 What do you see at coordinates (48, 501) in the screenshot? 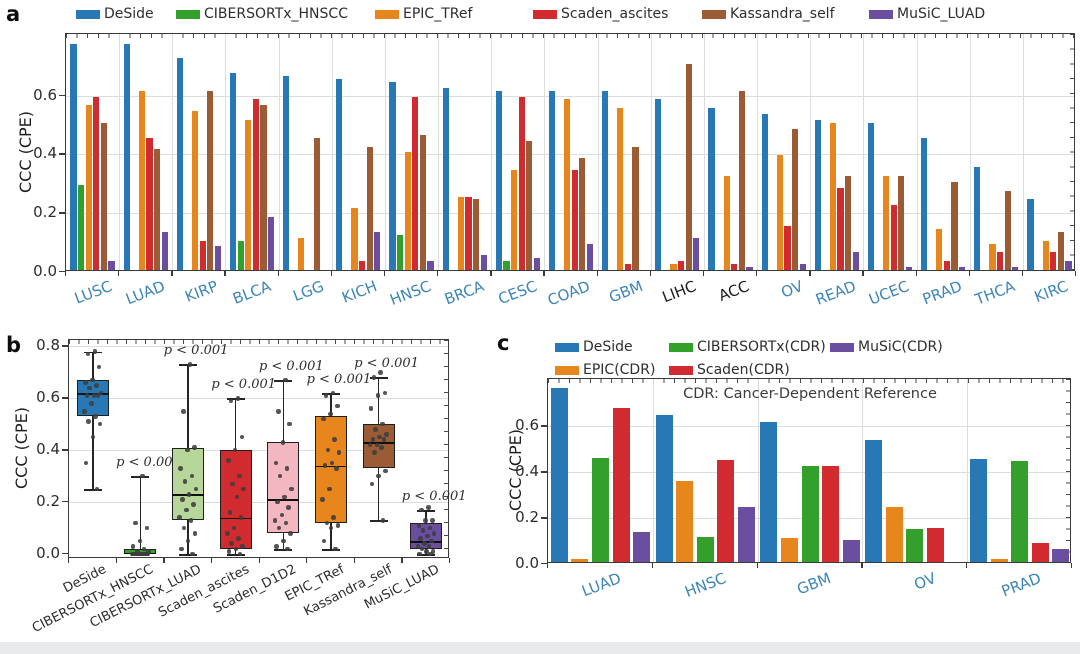
I see `ytick-label: 0.2` at bounding box center [48, 501].